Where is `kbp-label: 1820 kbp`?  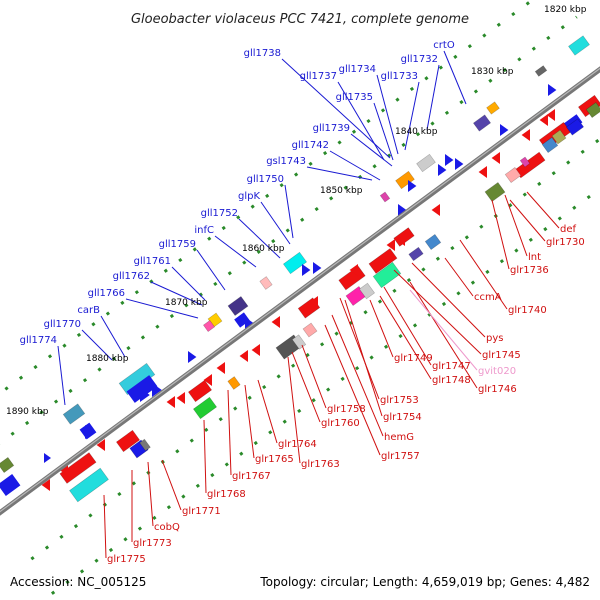
kbp-label: 1820 kbp is located at coordinates (565, 10).